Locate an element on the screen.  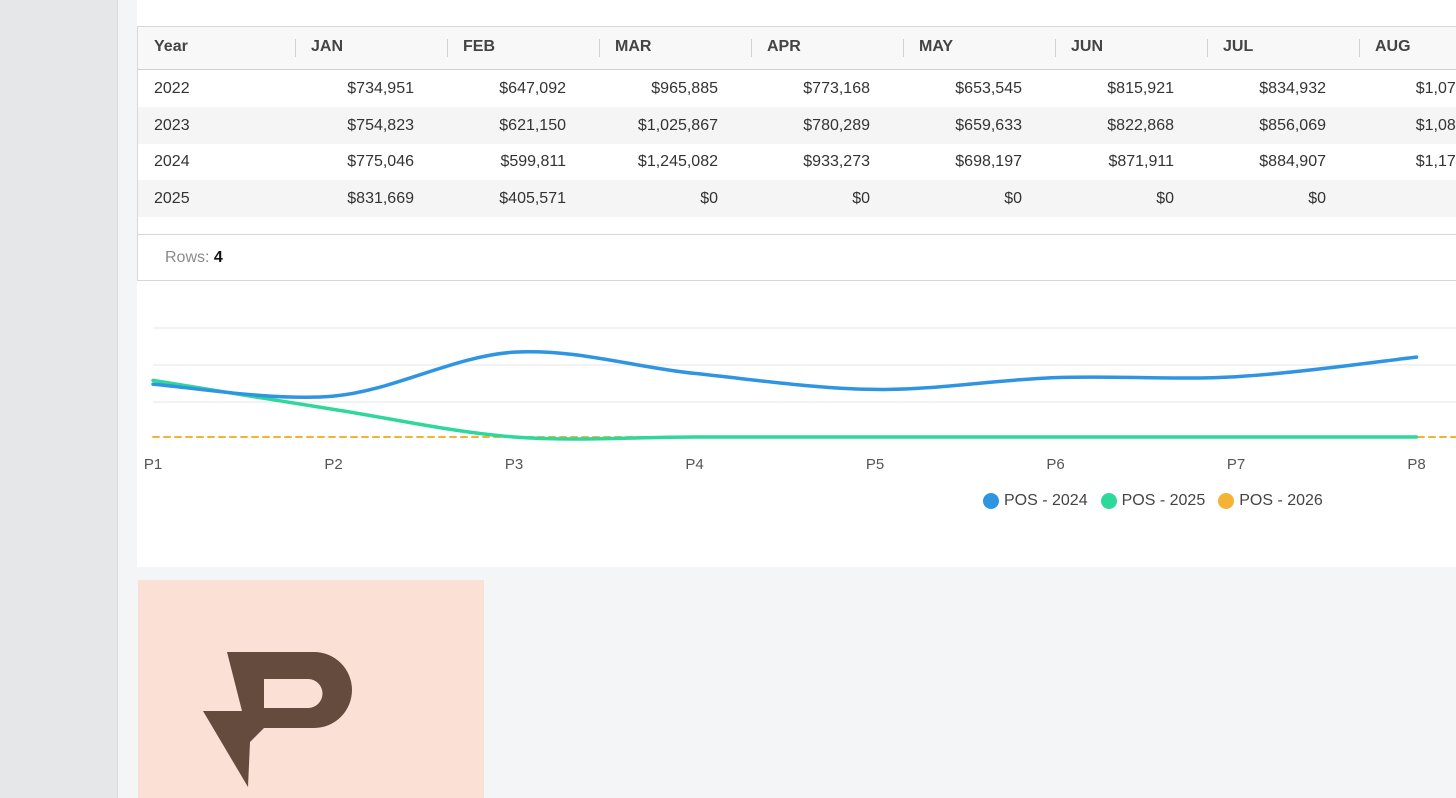
year-cell: 2023 is located at coordinates (172, 125).